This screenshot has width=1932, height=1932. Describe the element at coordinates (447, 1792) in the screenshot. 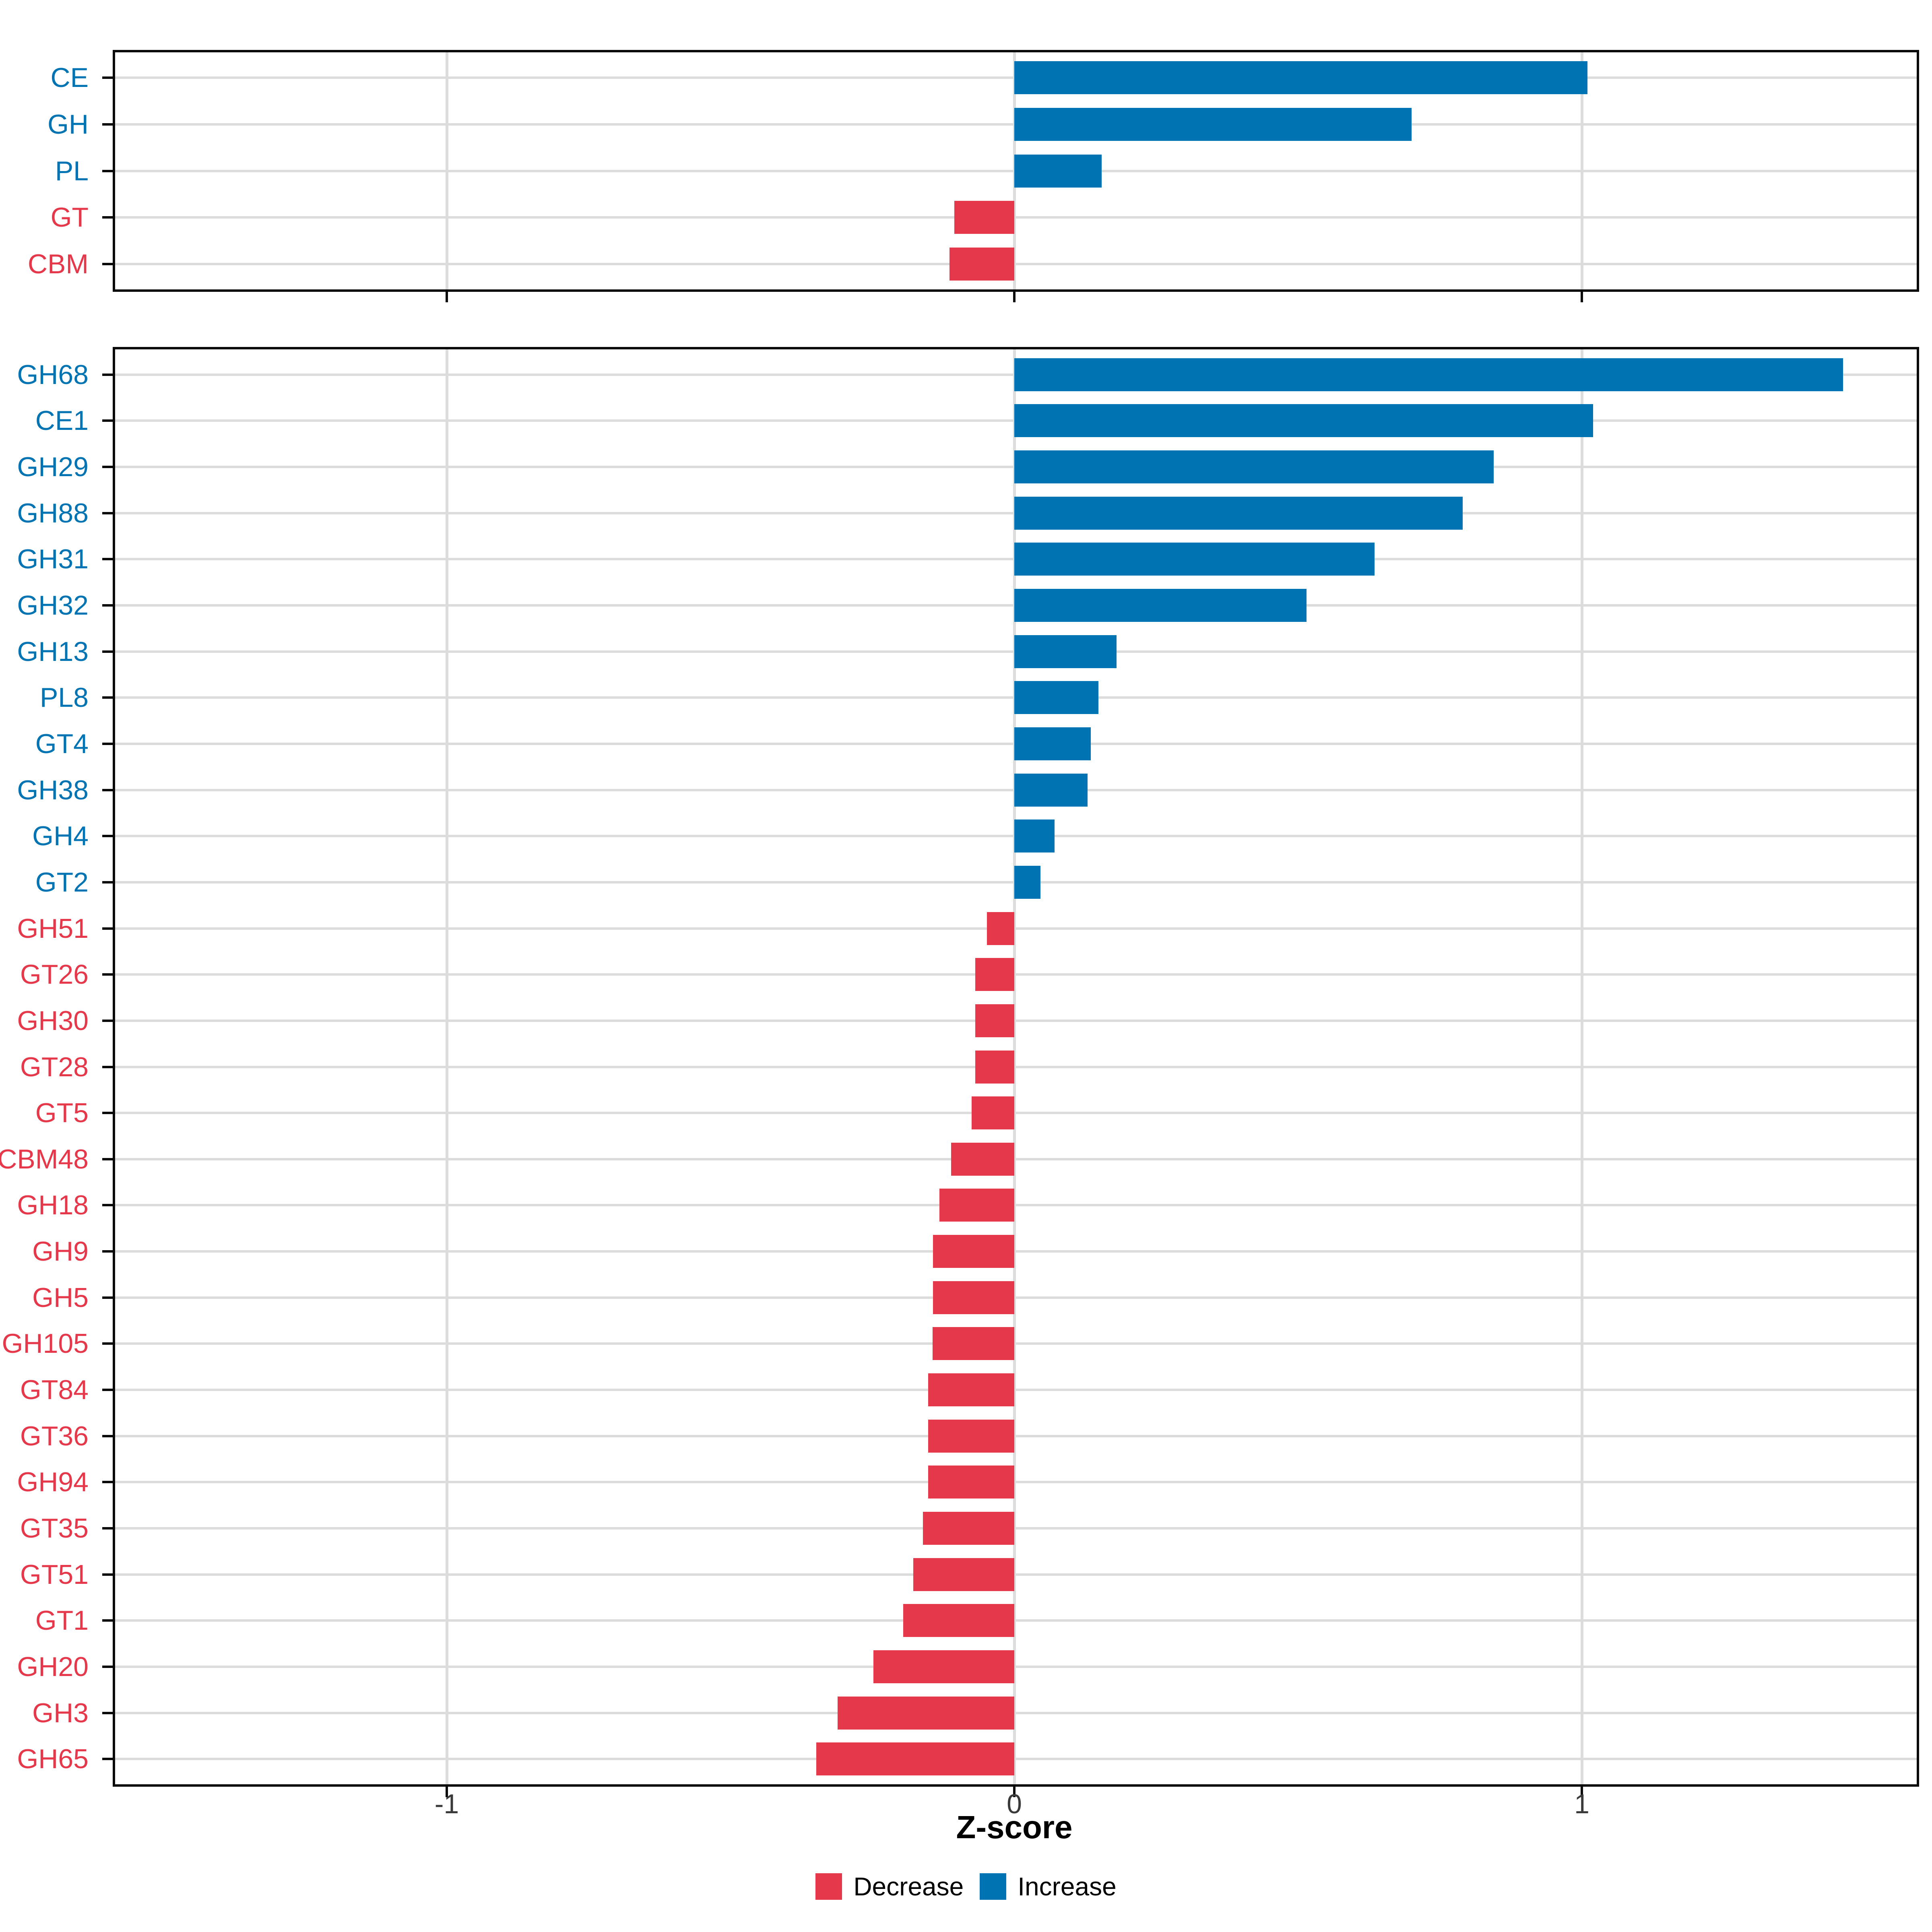

I see `x-axis-tick--1` at that location.